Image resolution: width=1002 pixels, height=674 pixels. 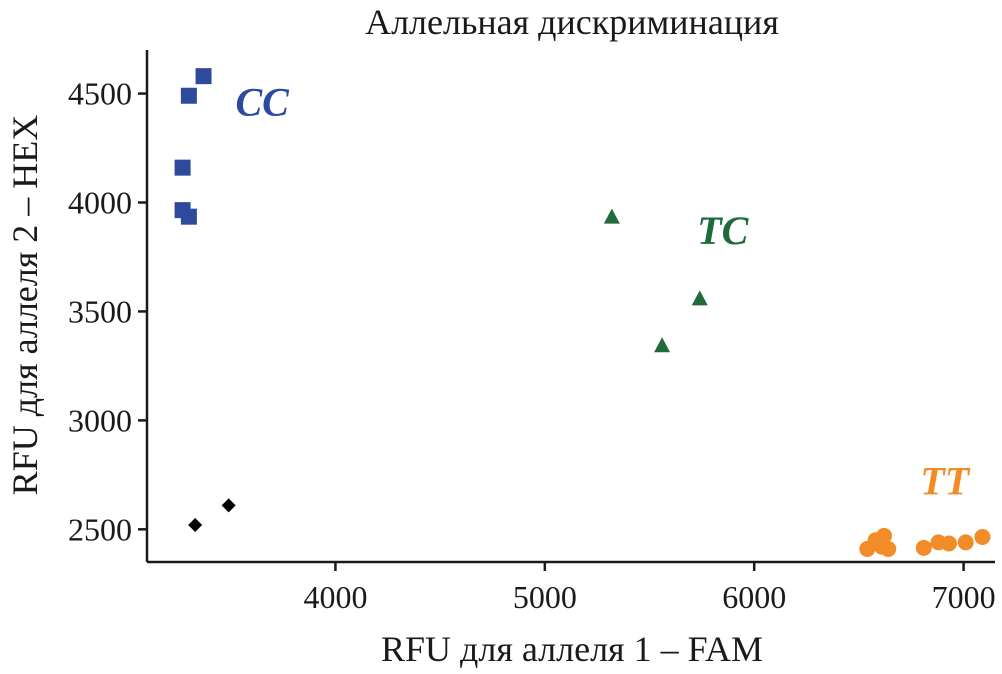 What do you see at coordinates (545, 597) in the screenshot?
I see `x-tick-label-5000: 5000` at bounding box center [545, 597].